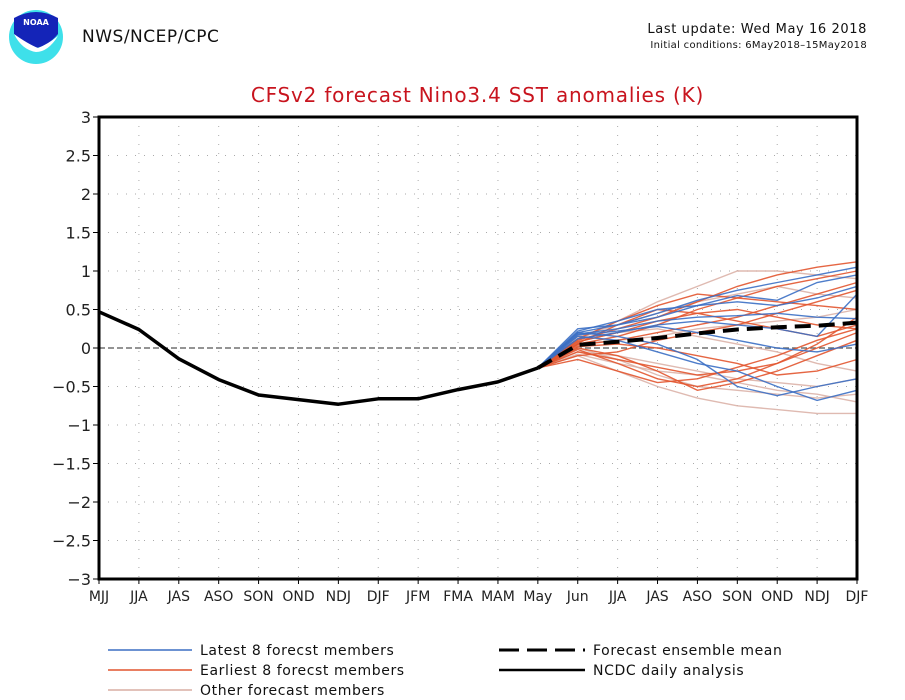  I want to click on chart-title: CFSv2 forecast Nino3.4 SST anomalies (K), so click(477, 95).